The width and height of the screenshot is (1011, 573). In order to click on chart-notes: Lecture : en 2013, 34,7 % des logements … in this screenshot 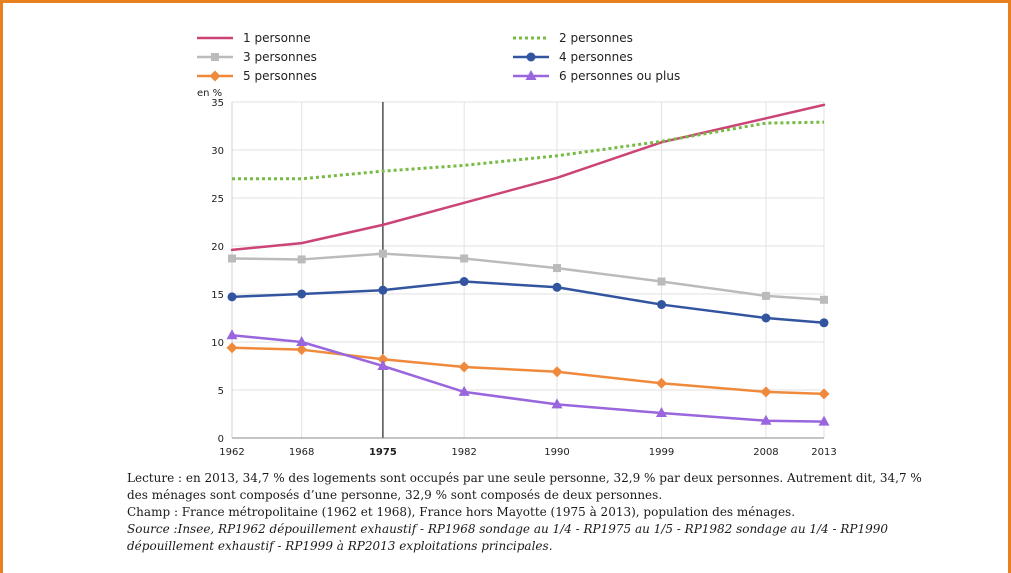, I will do `click(532, 512)`.